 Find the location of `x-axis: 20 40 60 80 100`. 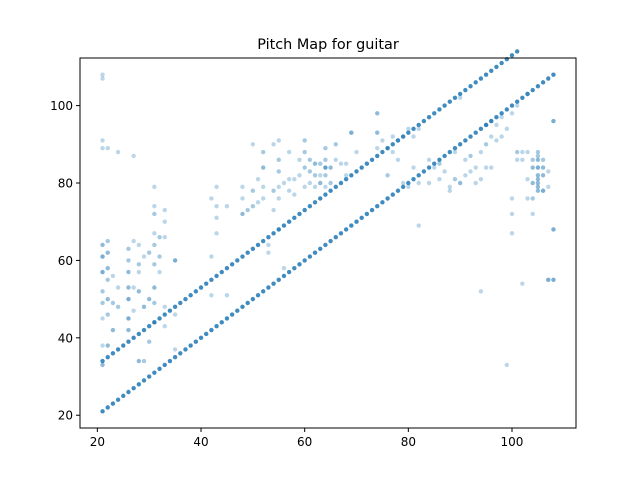

x-axis: 20 40 60 80 100 is located at coordinates (306, 438).